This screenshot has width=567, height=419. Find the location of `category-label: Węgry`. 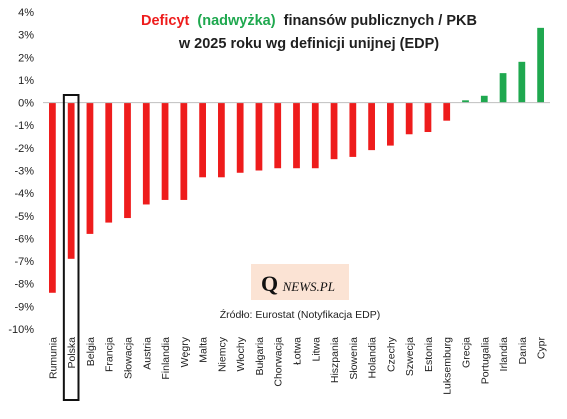

category-label: Węgry is located at coordinates (185, 351).